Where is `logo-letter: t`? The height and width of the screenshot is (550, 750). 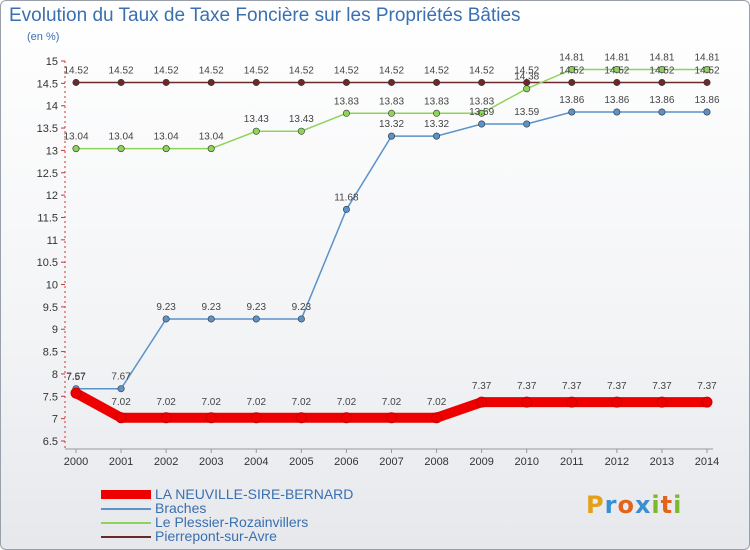 logo-letter: t is located at coordinates (667, 505).